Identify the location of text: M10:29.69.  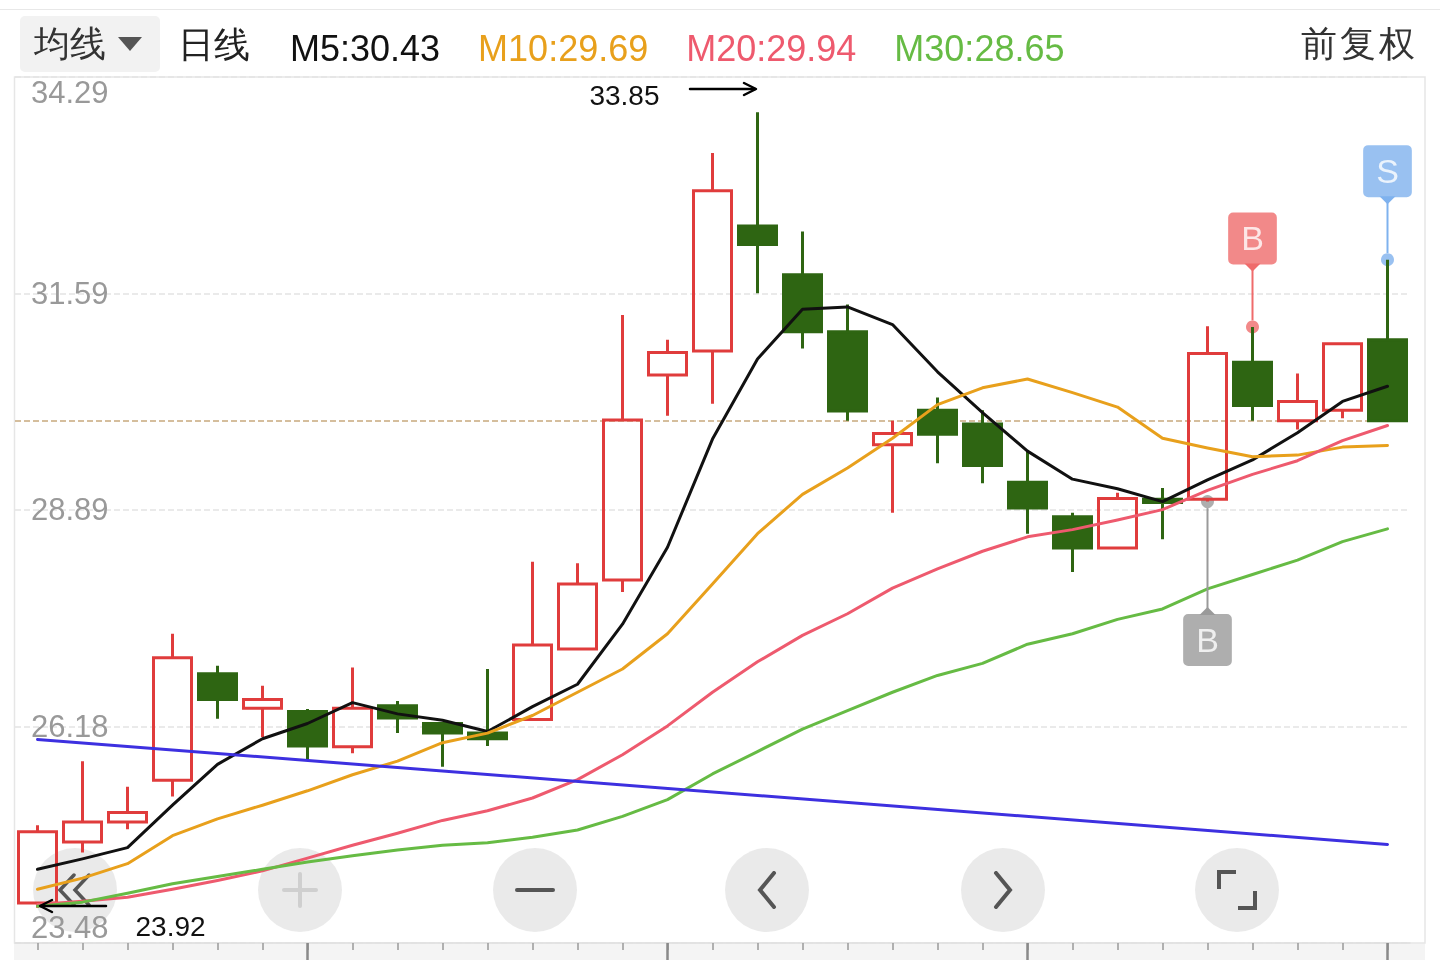
(563, 48).